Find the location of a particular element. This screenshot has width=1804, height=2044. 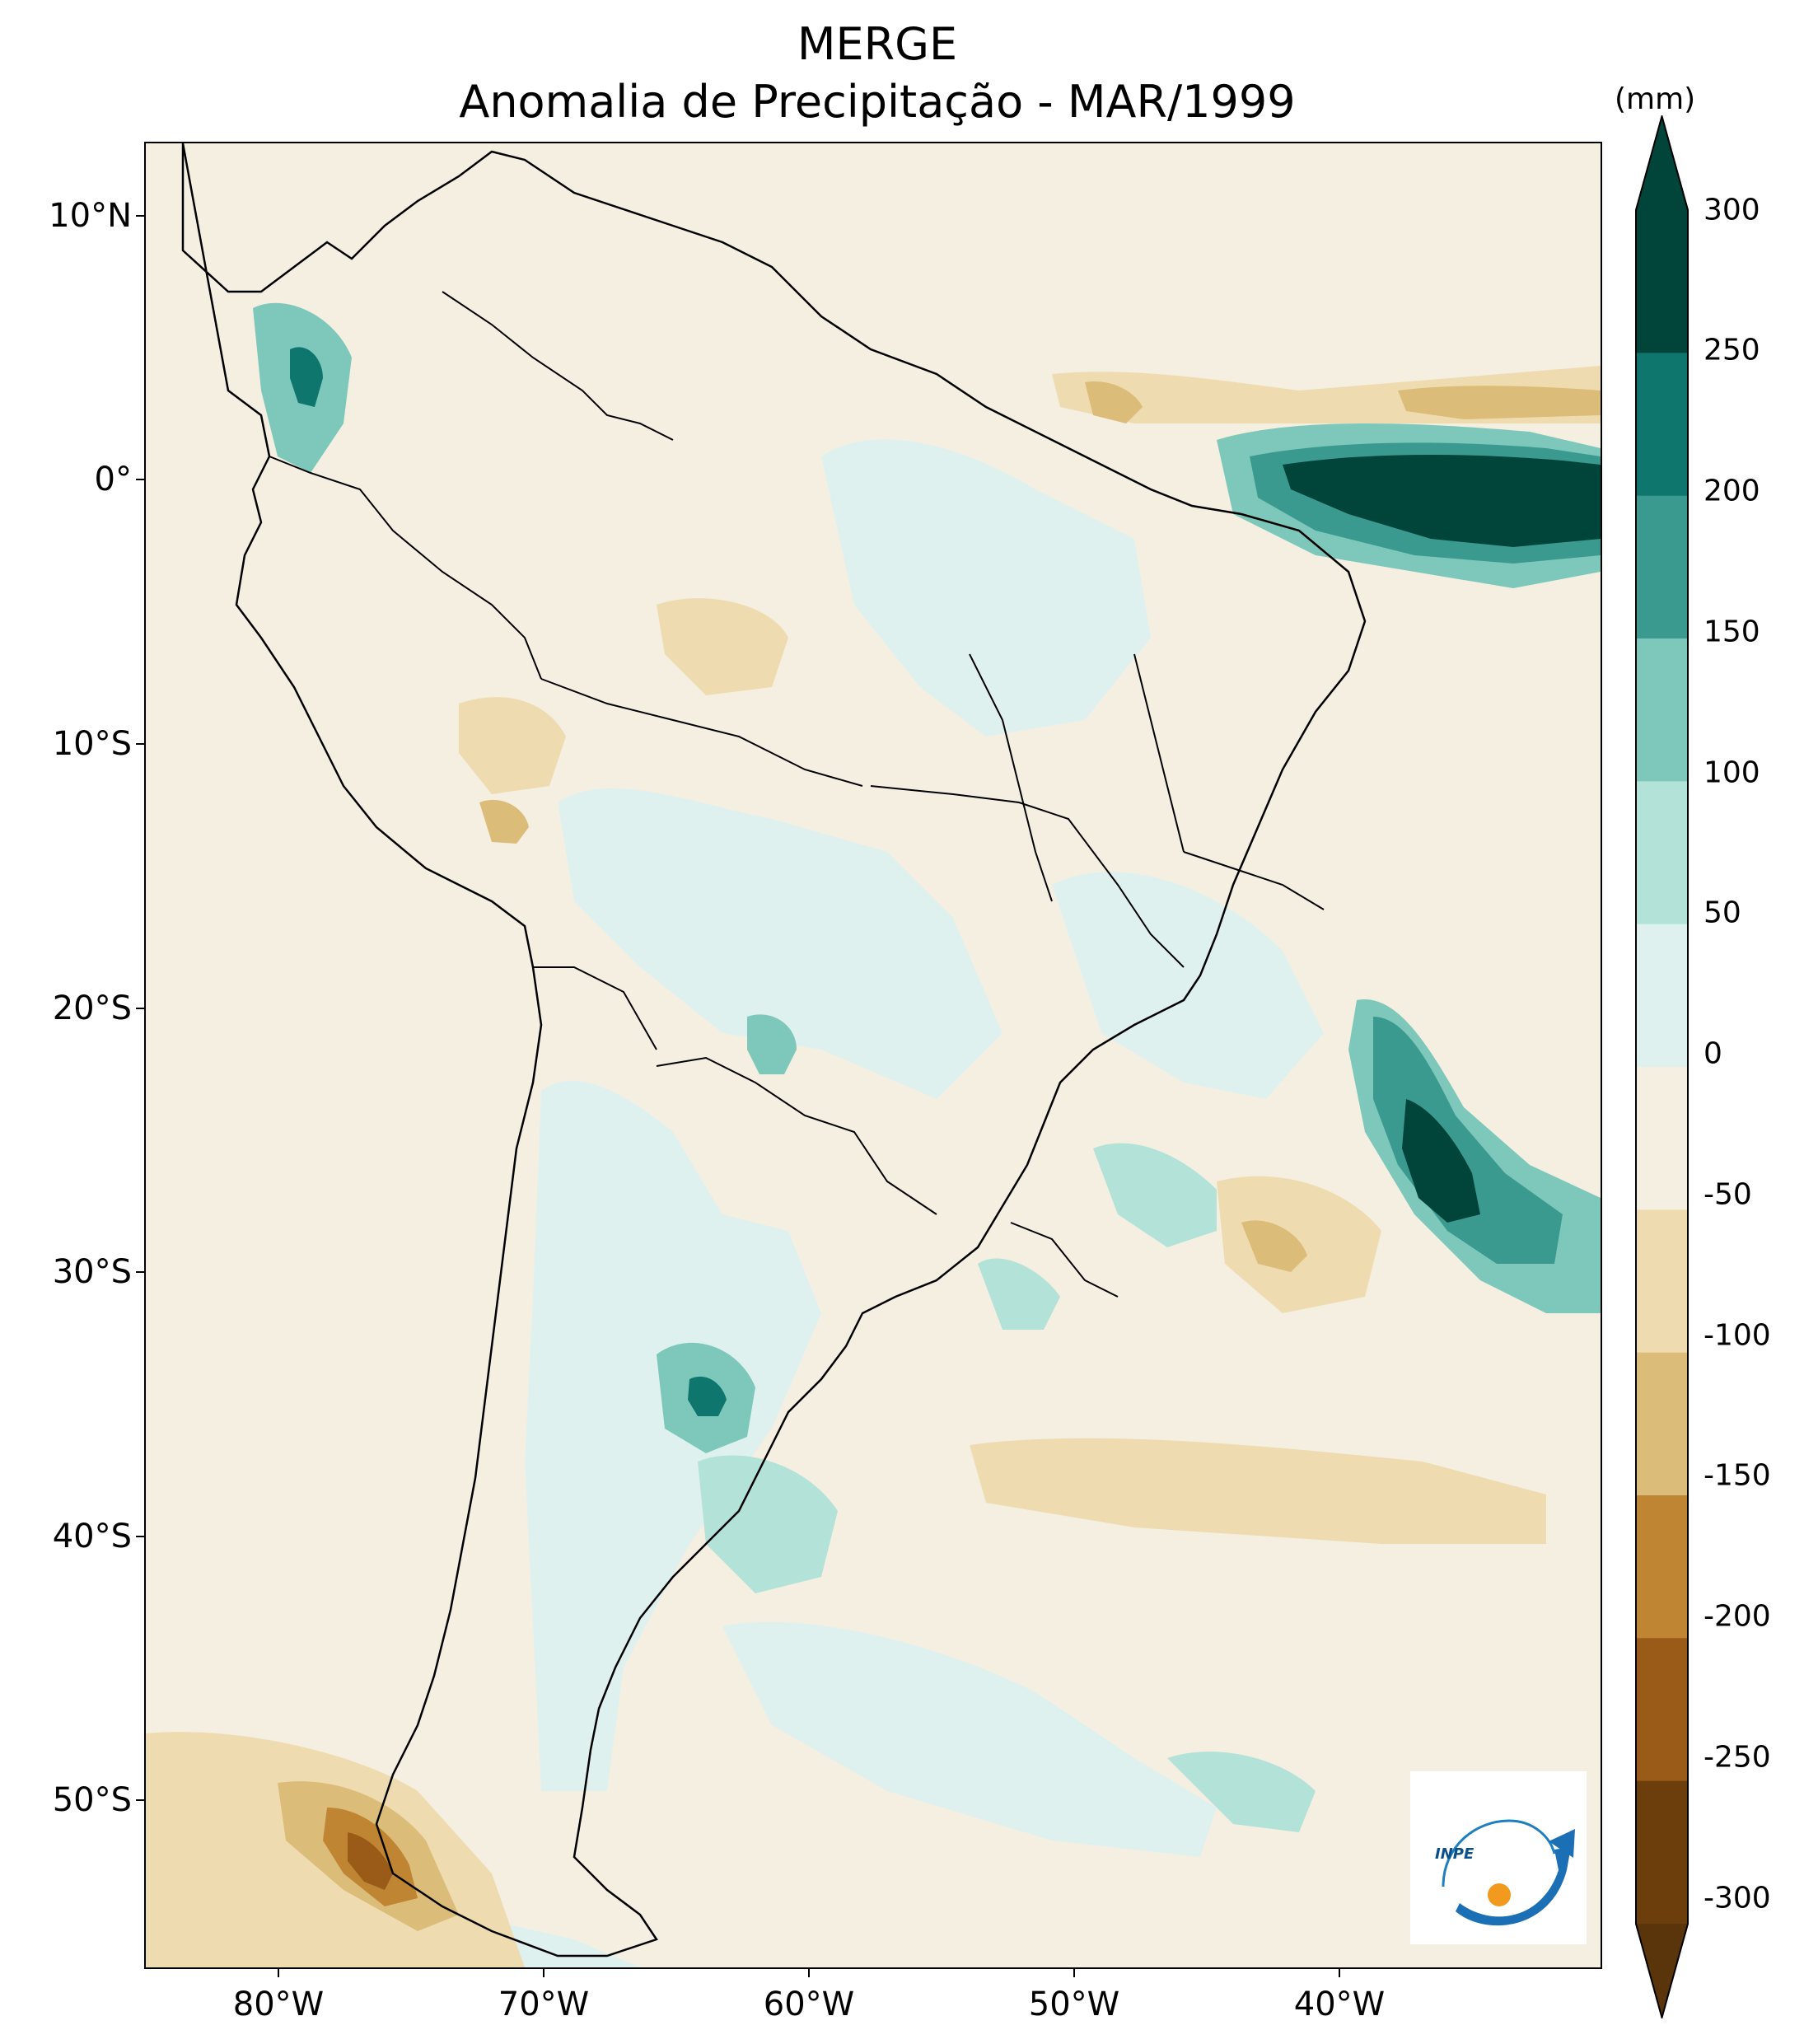

inpe-logo-graphic is located at coordinates (1508, 1872).